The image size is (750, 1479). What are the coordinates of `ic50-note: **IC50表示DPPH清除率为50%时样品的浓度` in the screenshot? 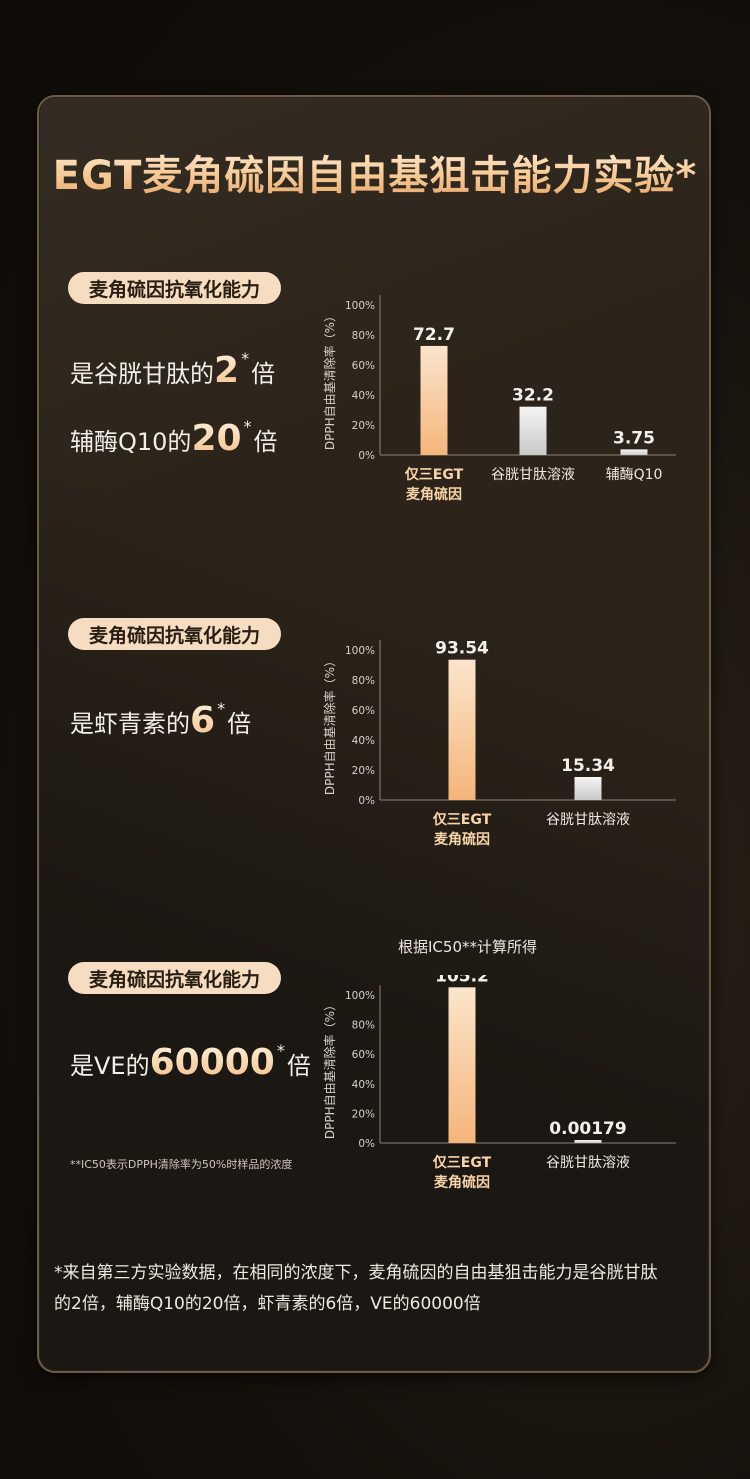 It's located at (181, 1164).